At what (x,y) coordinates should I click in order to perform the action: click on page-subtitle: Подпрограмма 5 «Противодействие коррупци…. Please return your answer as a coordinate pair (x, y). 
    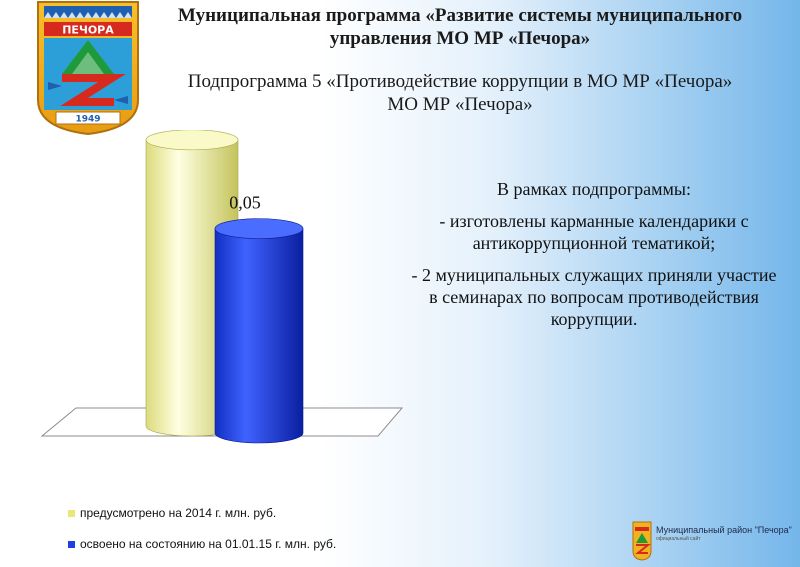
    Looking at the image, I should click on (460, 93).